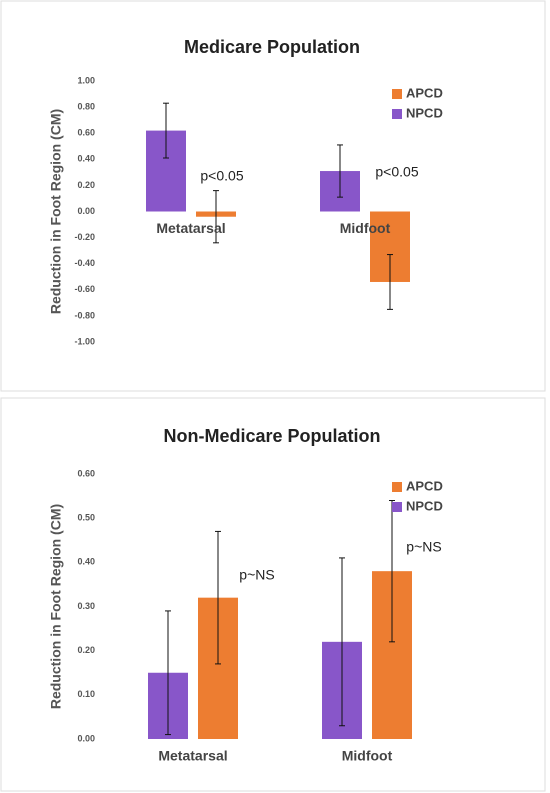  I want to click on chart-title: Non-Medicare Population, so click(271, 436).